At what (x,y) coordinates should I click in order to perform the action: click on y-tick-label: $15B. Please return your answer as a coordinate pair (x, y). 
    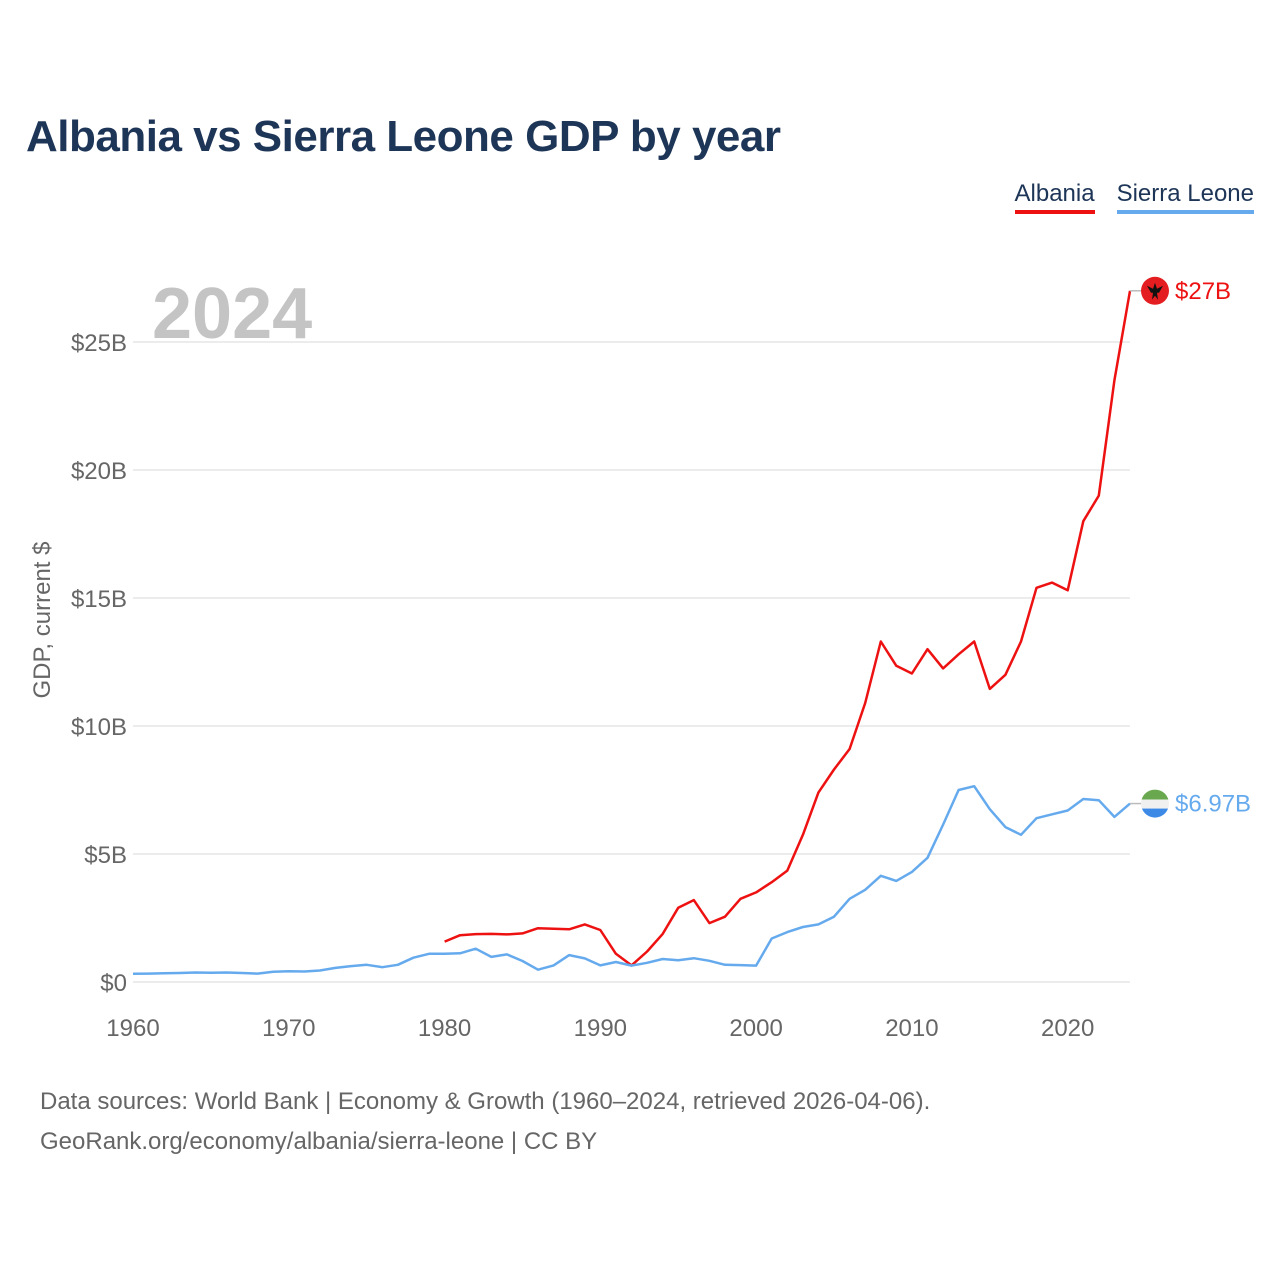
    Looking at the image, I should click on (99, 599).